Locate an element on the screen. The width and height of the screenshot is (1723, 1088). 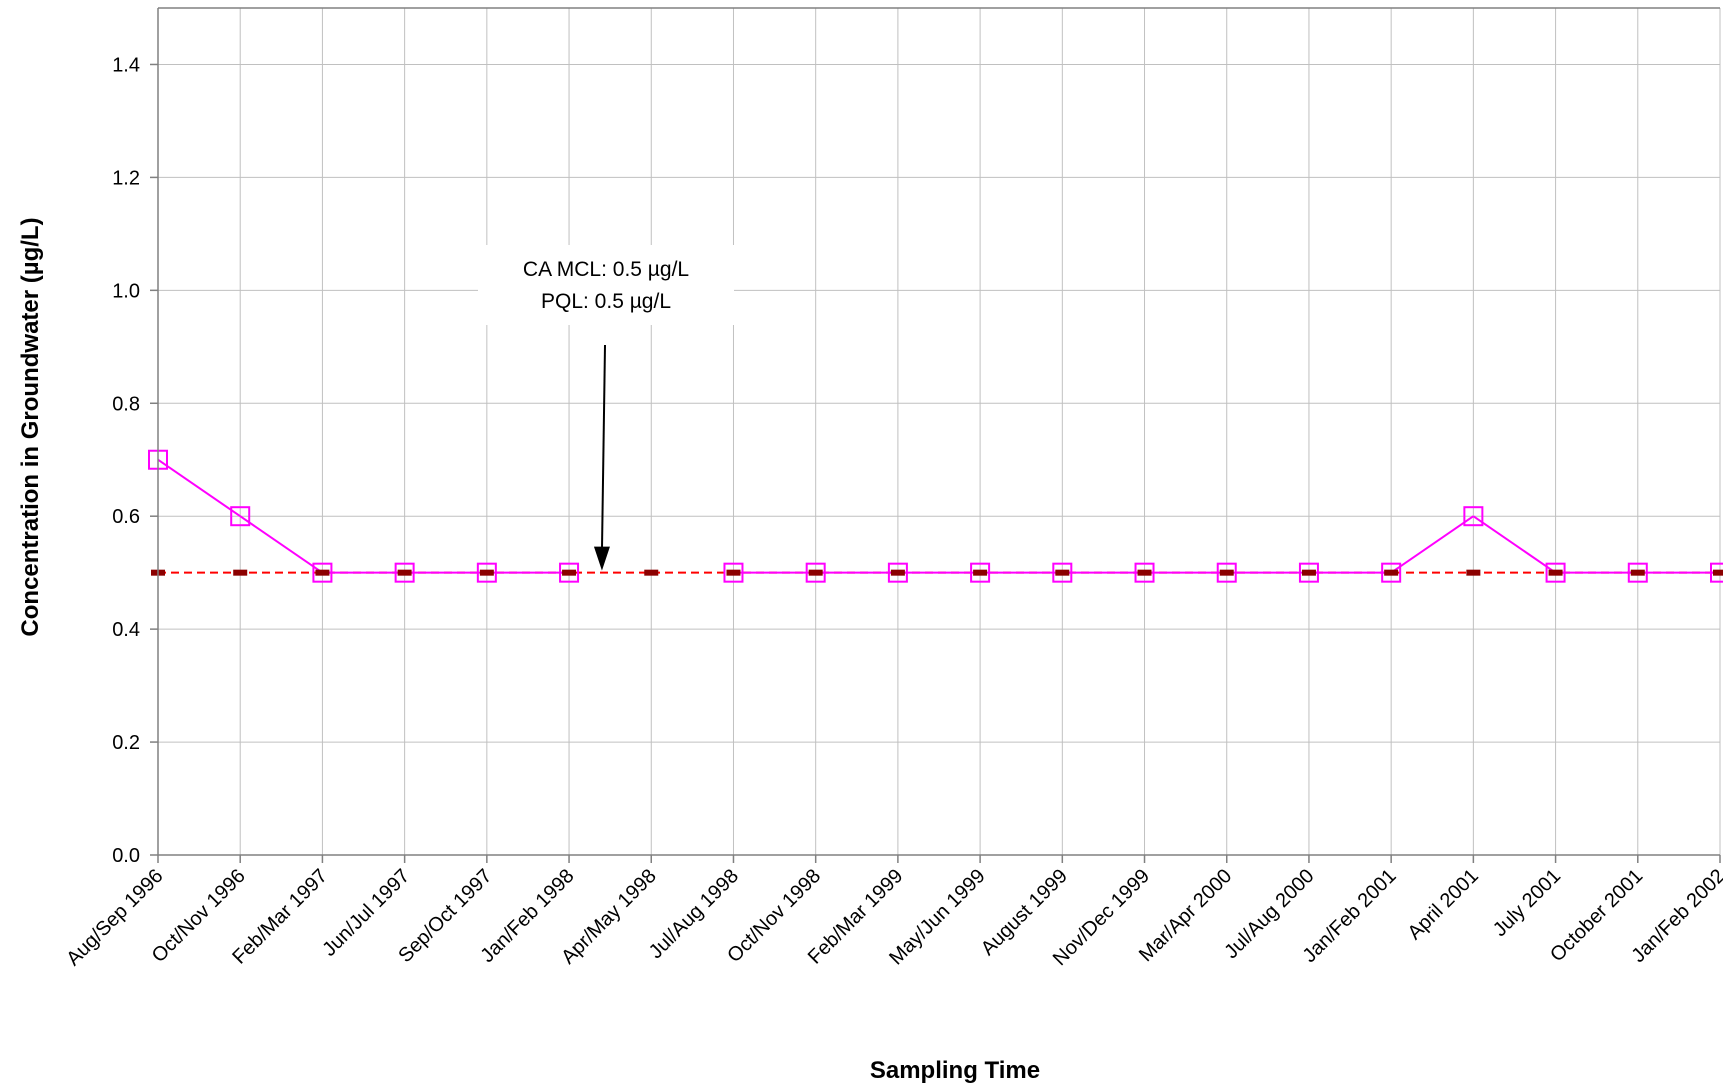
y-tick-label: 0.4 is located at coordinates (126, 630).